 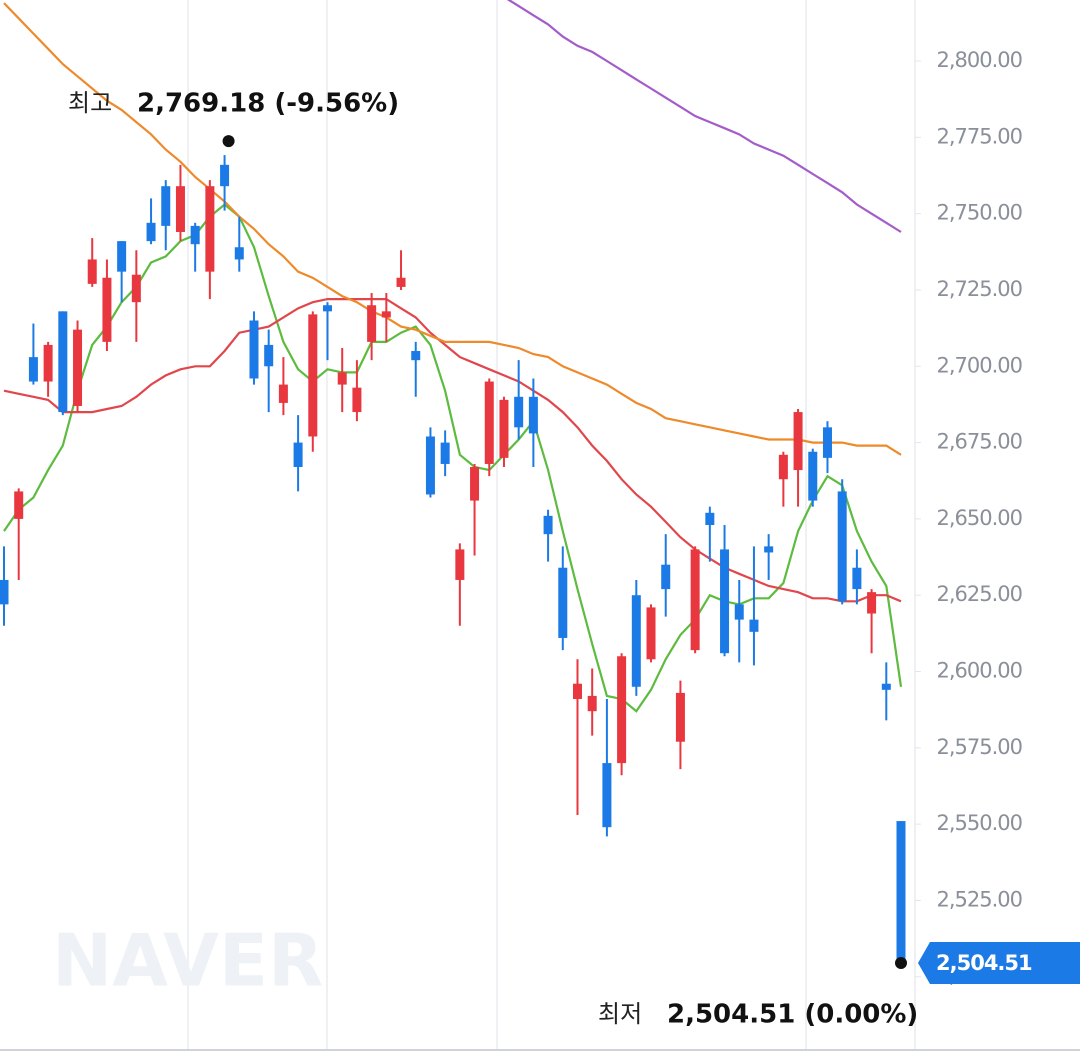 What do you see at coordinates (979, 442) in the screenshot?
I see `y-tick-label: 2,675.00` at bounding box center [979, 442].